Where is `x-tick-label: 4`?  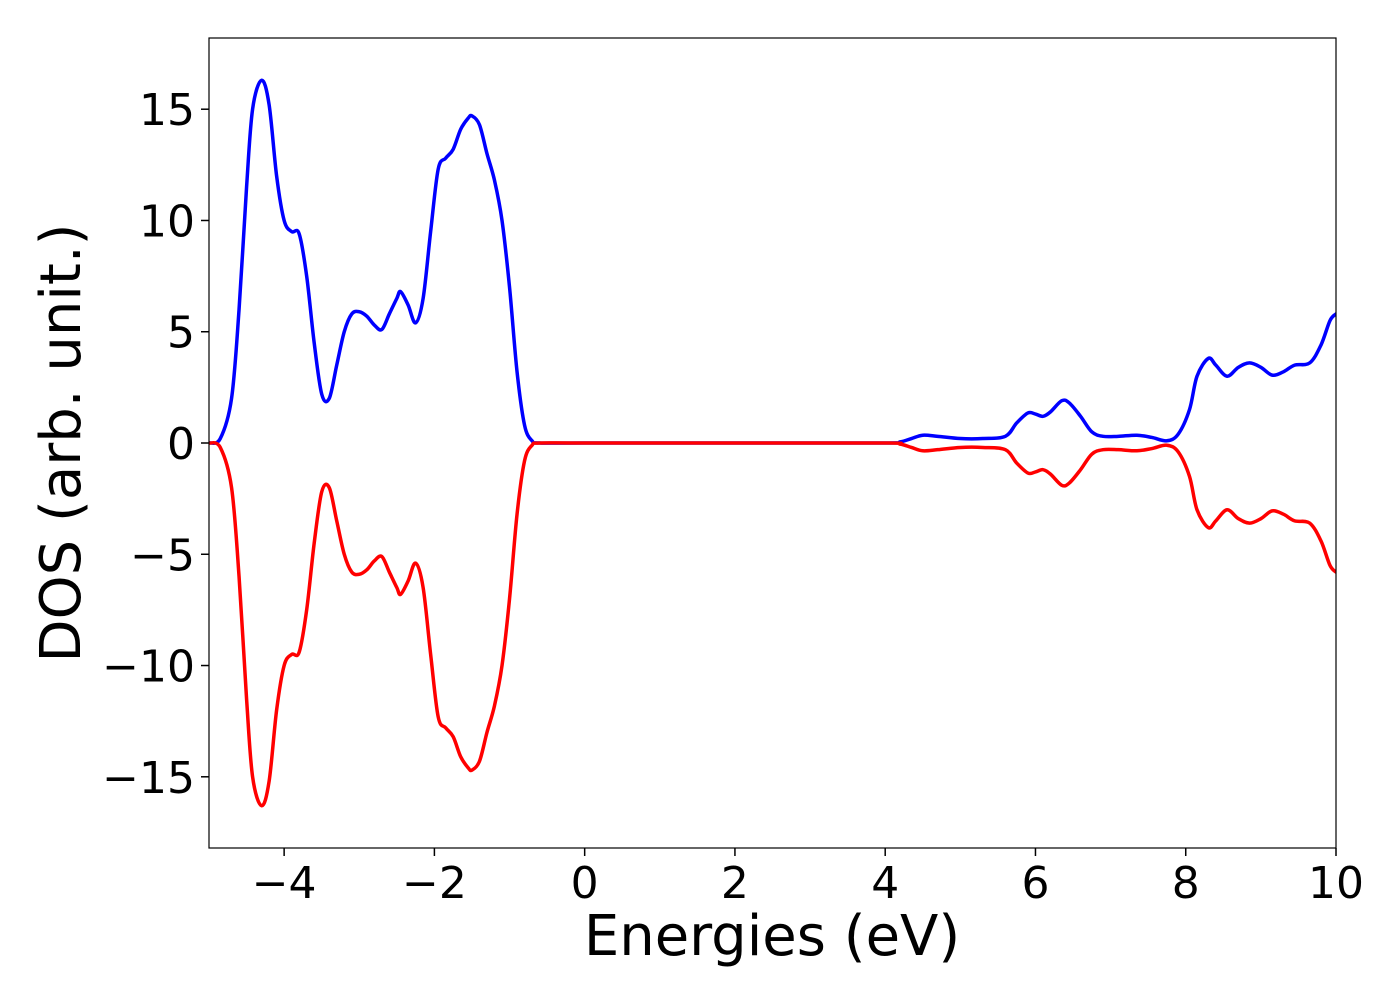
x-tick-label: 4 is located at coordinates (885, 883).